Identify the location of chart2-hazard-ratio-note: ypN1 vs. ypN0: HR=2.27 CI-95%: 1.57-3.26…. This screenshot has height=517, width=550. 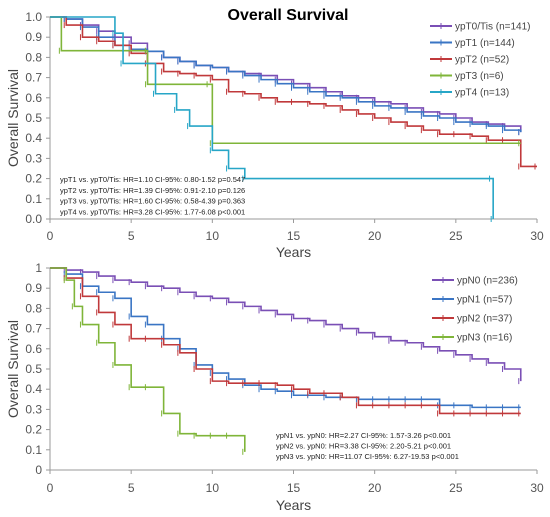
(363, 435).